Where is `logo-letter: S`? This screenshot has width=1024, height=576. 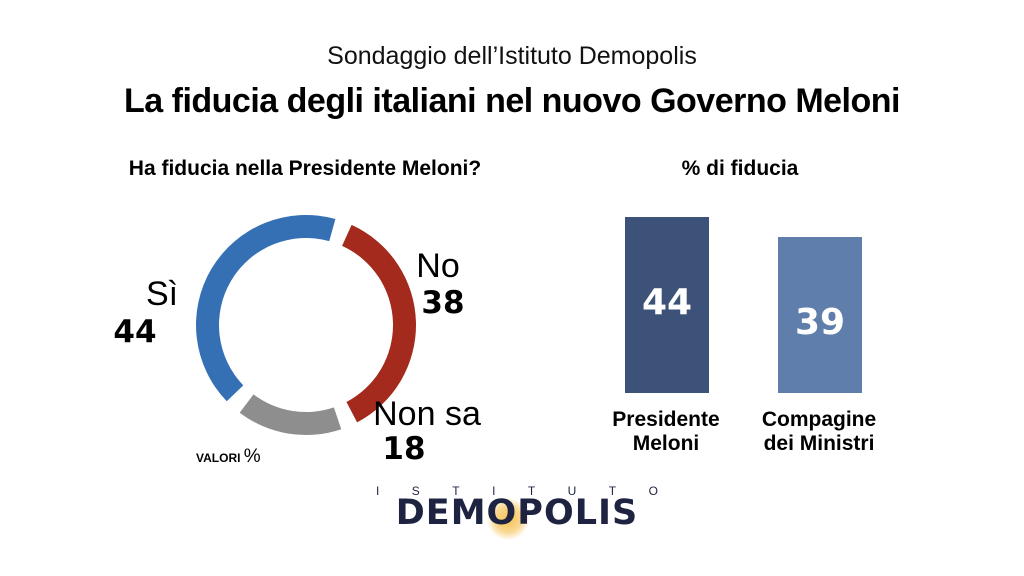 logo-letter: S is located at coordinates (415, 491).